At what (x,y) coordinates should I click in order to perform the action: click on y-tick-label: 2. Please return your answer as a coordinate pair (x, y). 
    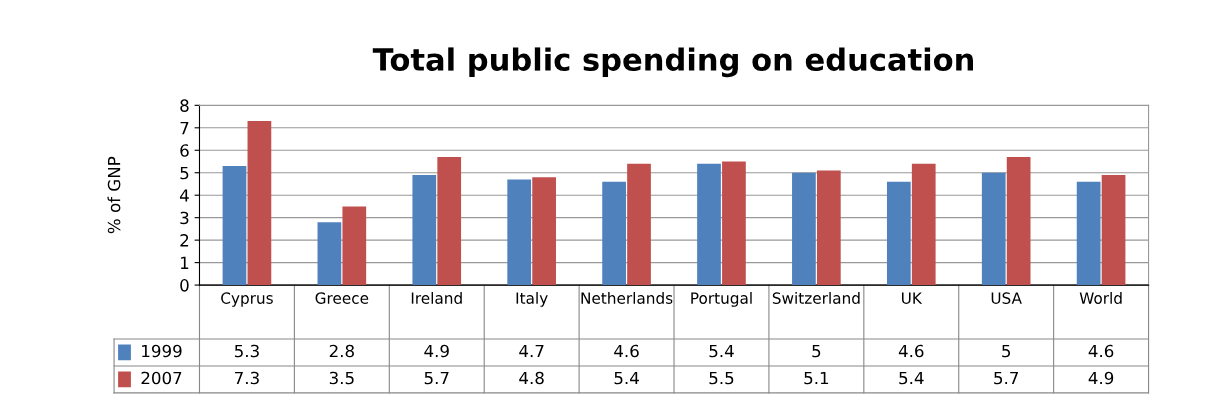
    Looking at the image, I should click on (184, 240).